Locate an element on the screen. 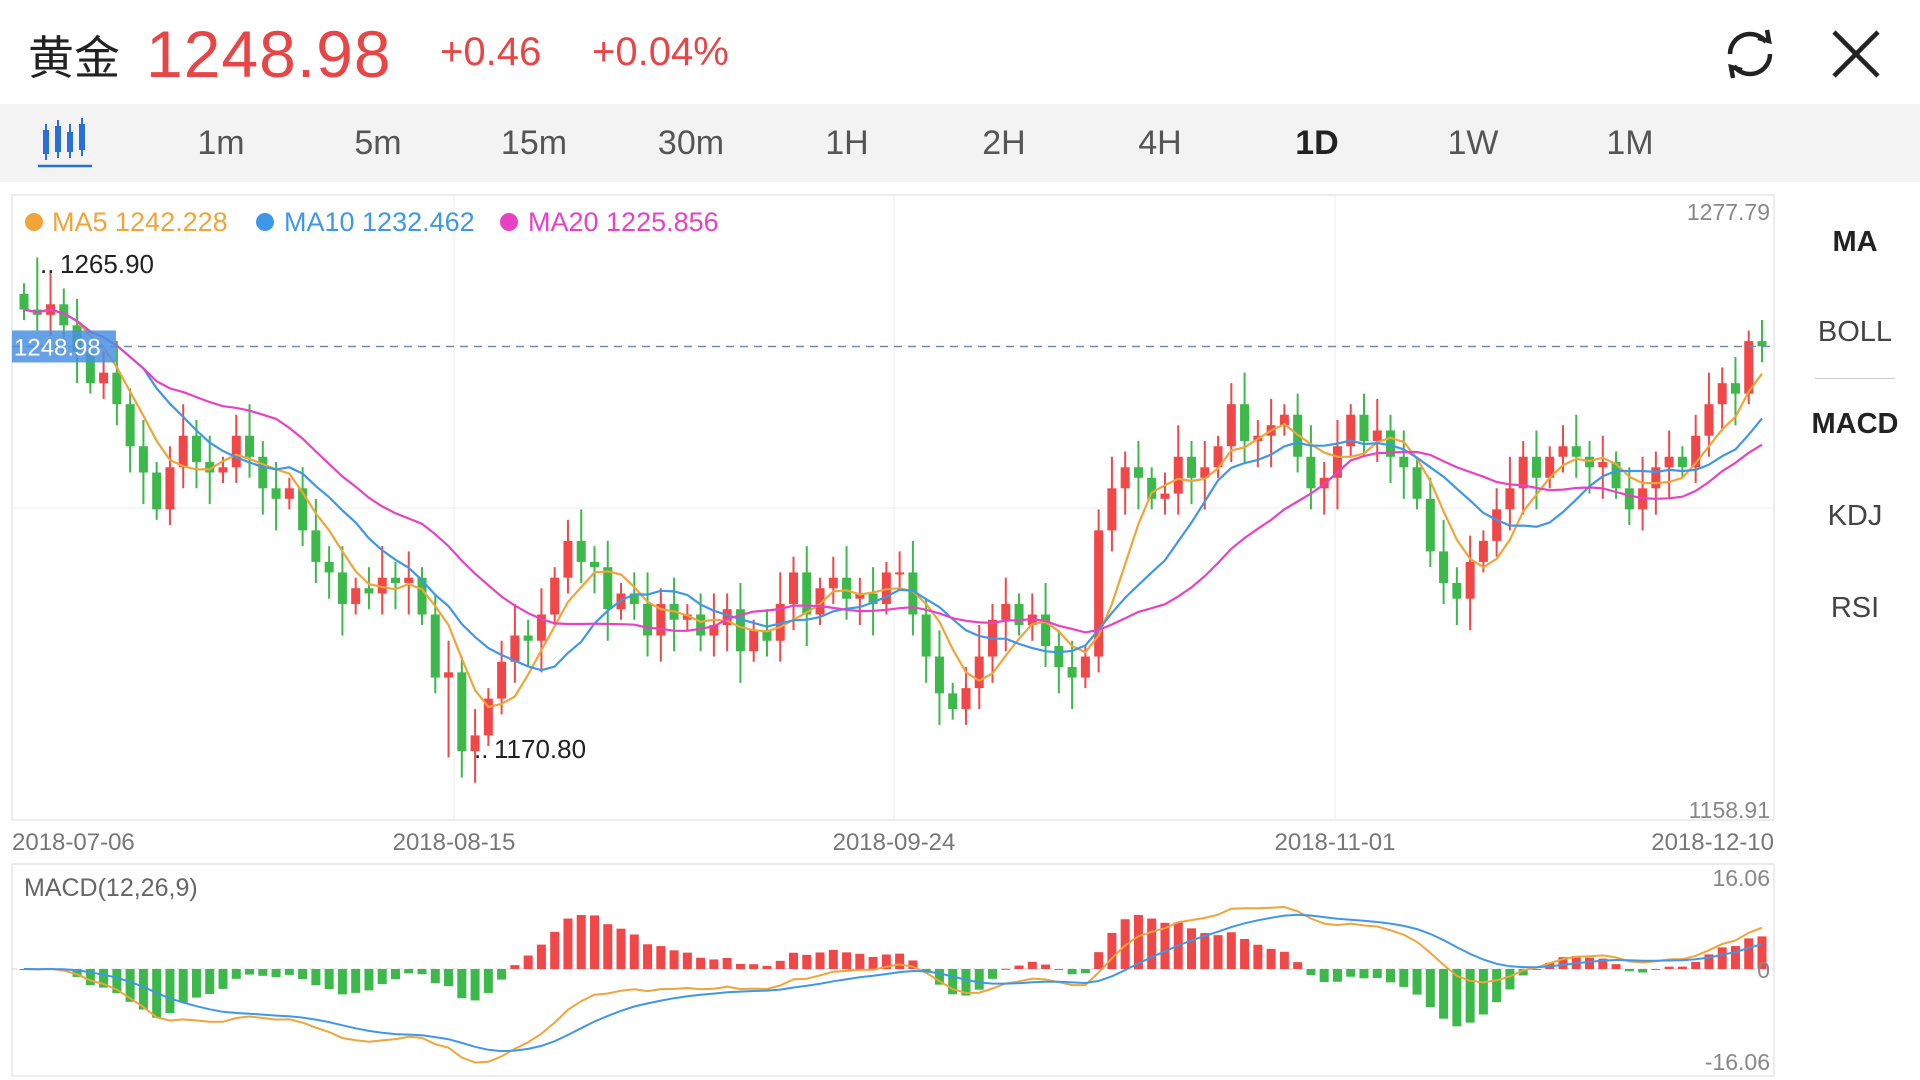 The image size is (1920, 1080). indicator-kdj: KDJ is located at coordinates (1855, 516).